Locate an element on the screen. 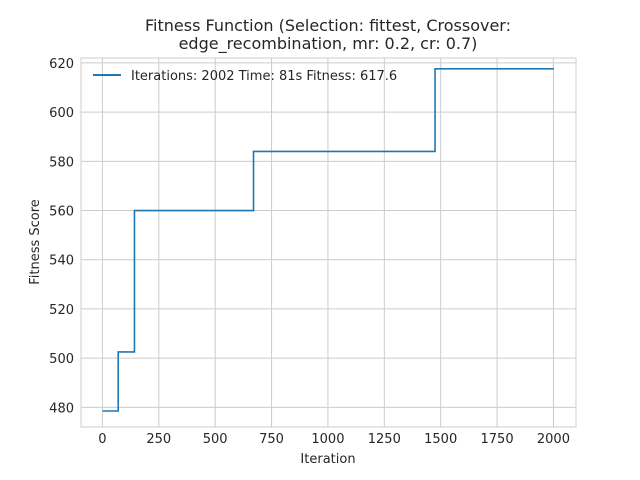 The image size is (640, 480). x-tick-label: 1000 is located at coordinates (327, 439).